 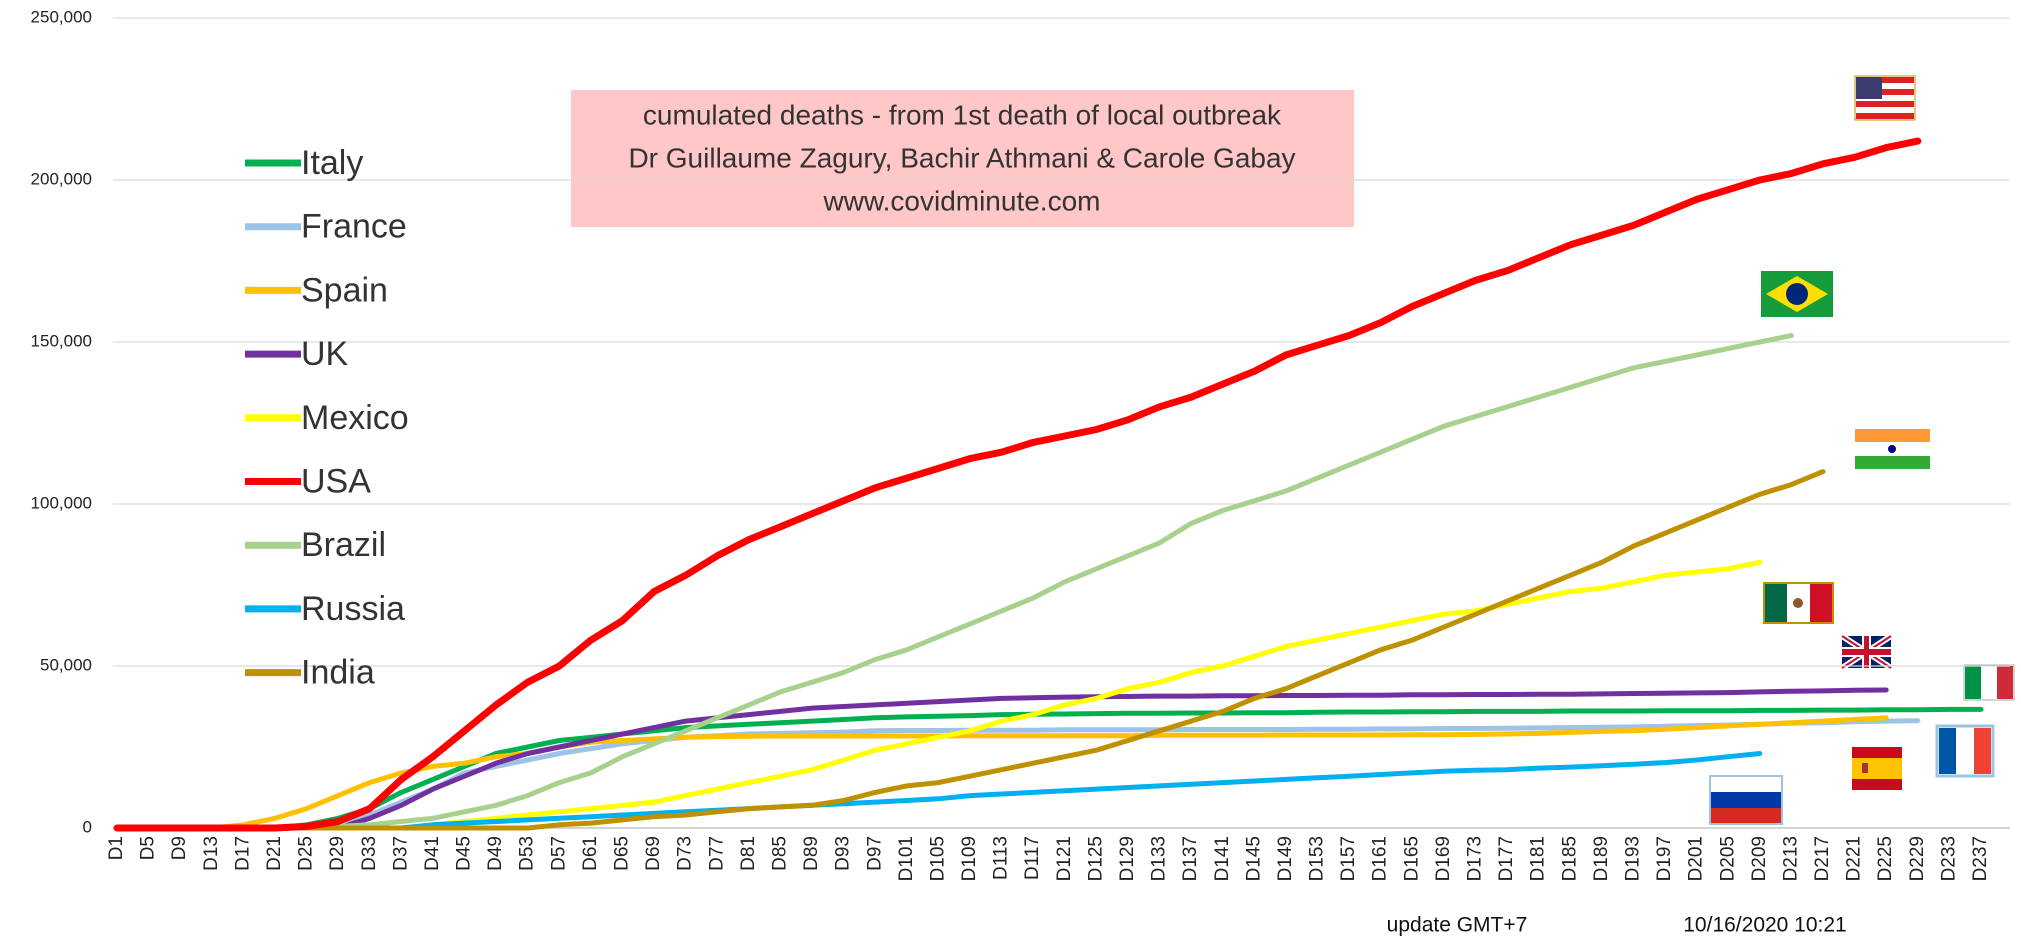 I want to click on flag-india, so click(x=1892, y=449).